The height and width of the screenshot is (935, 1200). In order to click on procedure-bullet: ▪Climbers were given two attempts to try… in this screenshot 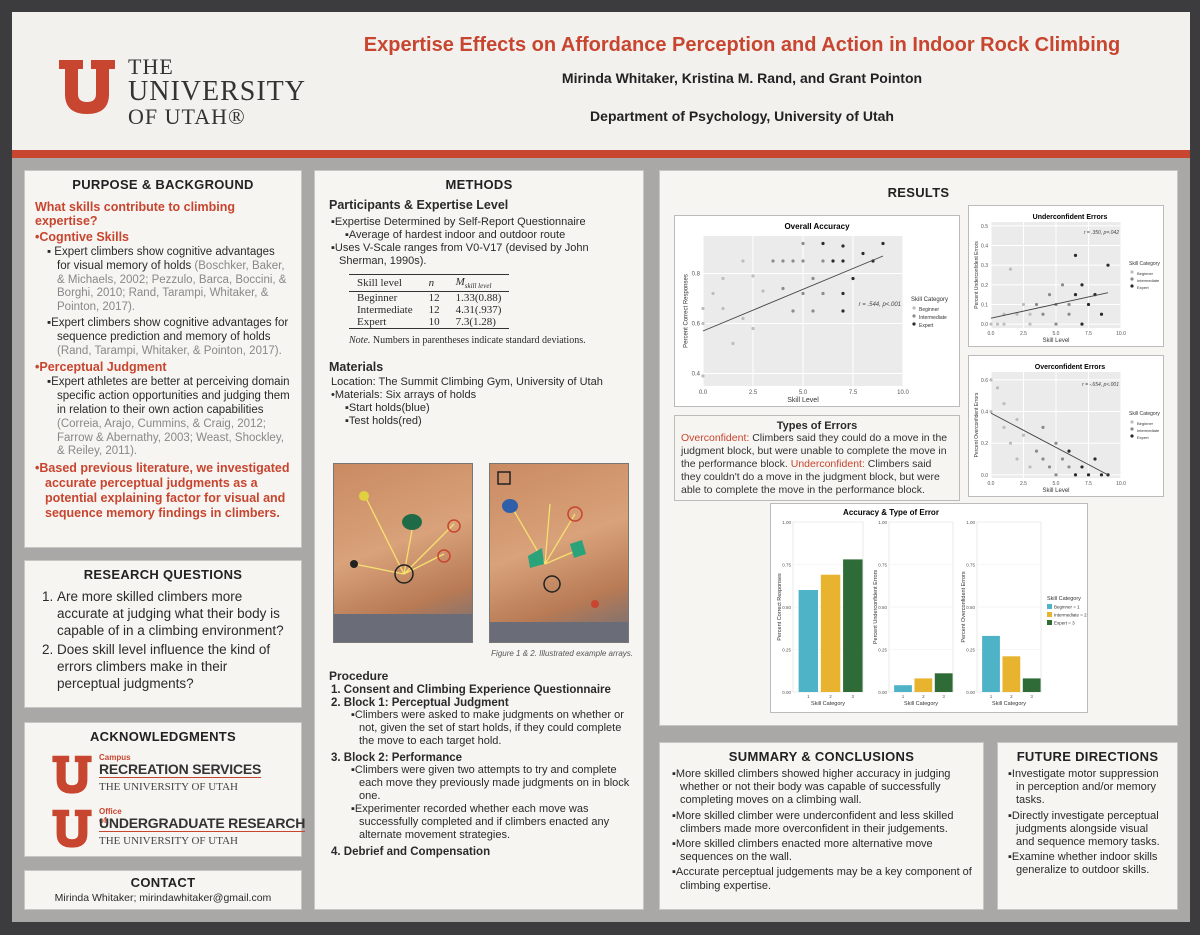, I will do `click(490, 783)`.